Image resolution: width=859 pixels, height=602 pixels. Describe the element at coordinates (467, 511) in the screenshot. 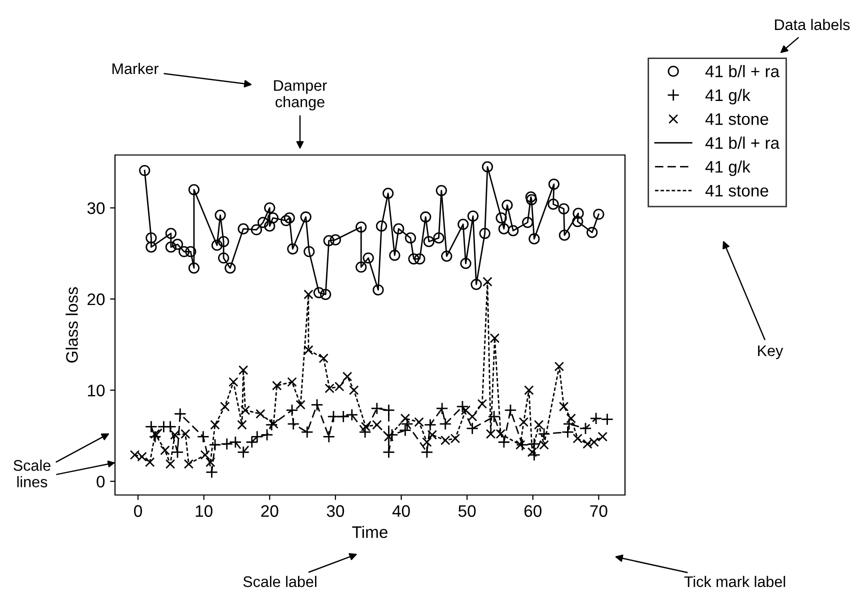

I see `x-tick-label: 50` at that location.